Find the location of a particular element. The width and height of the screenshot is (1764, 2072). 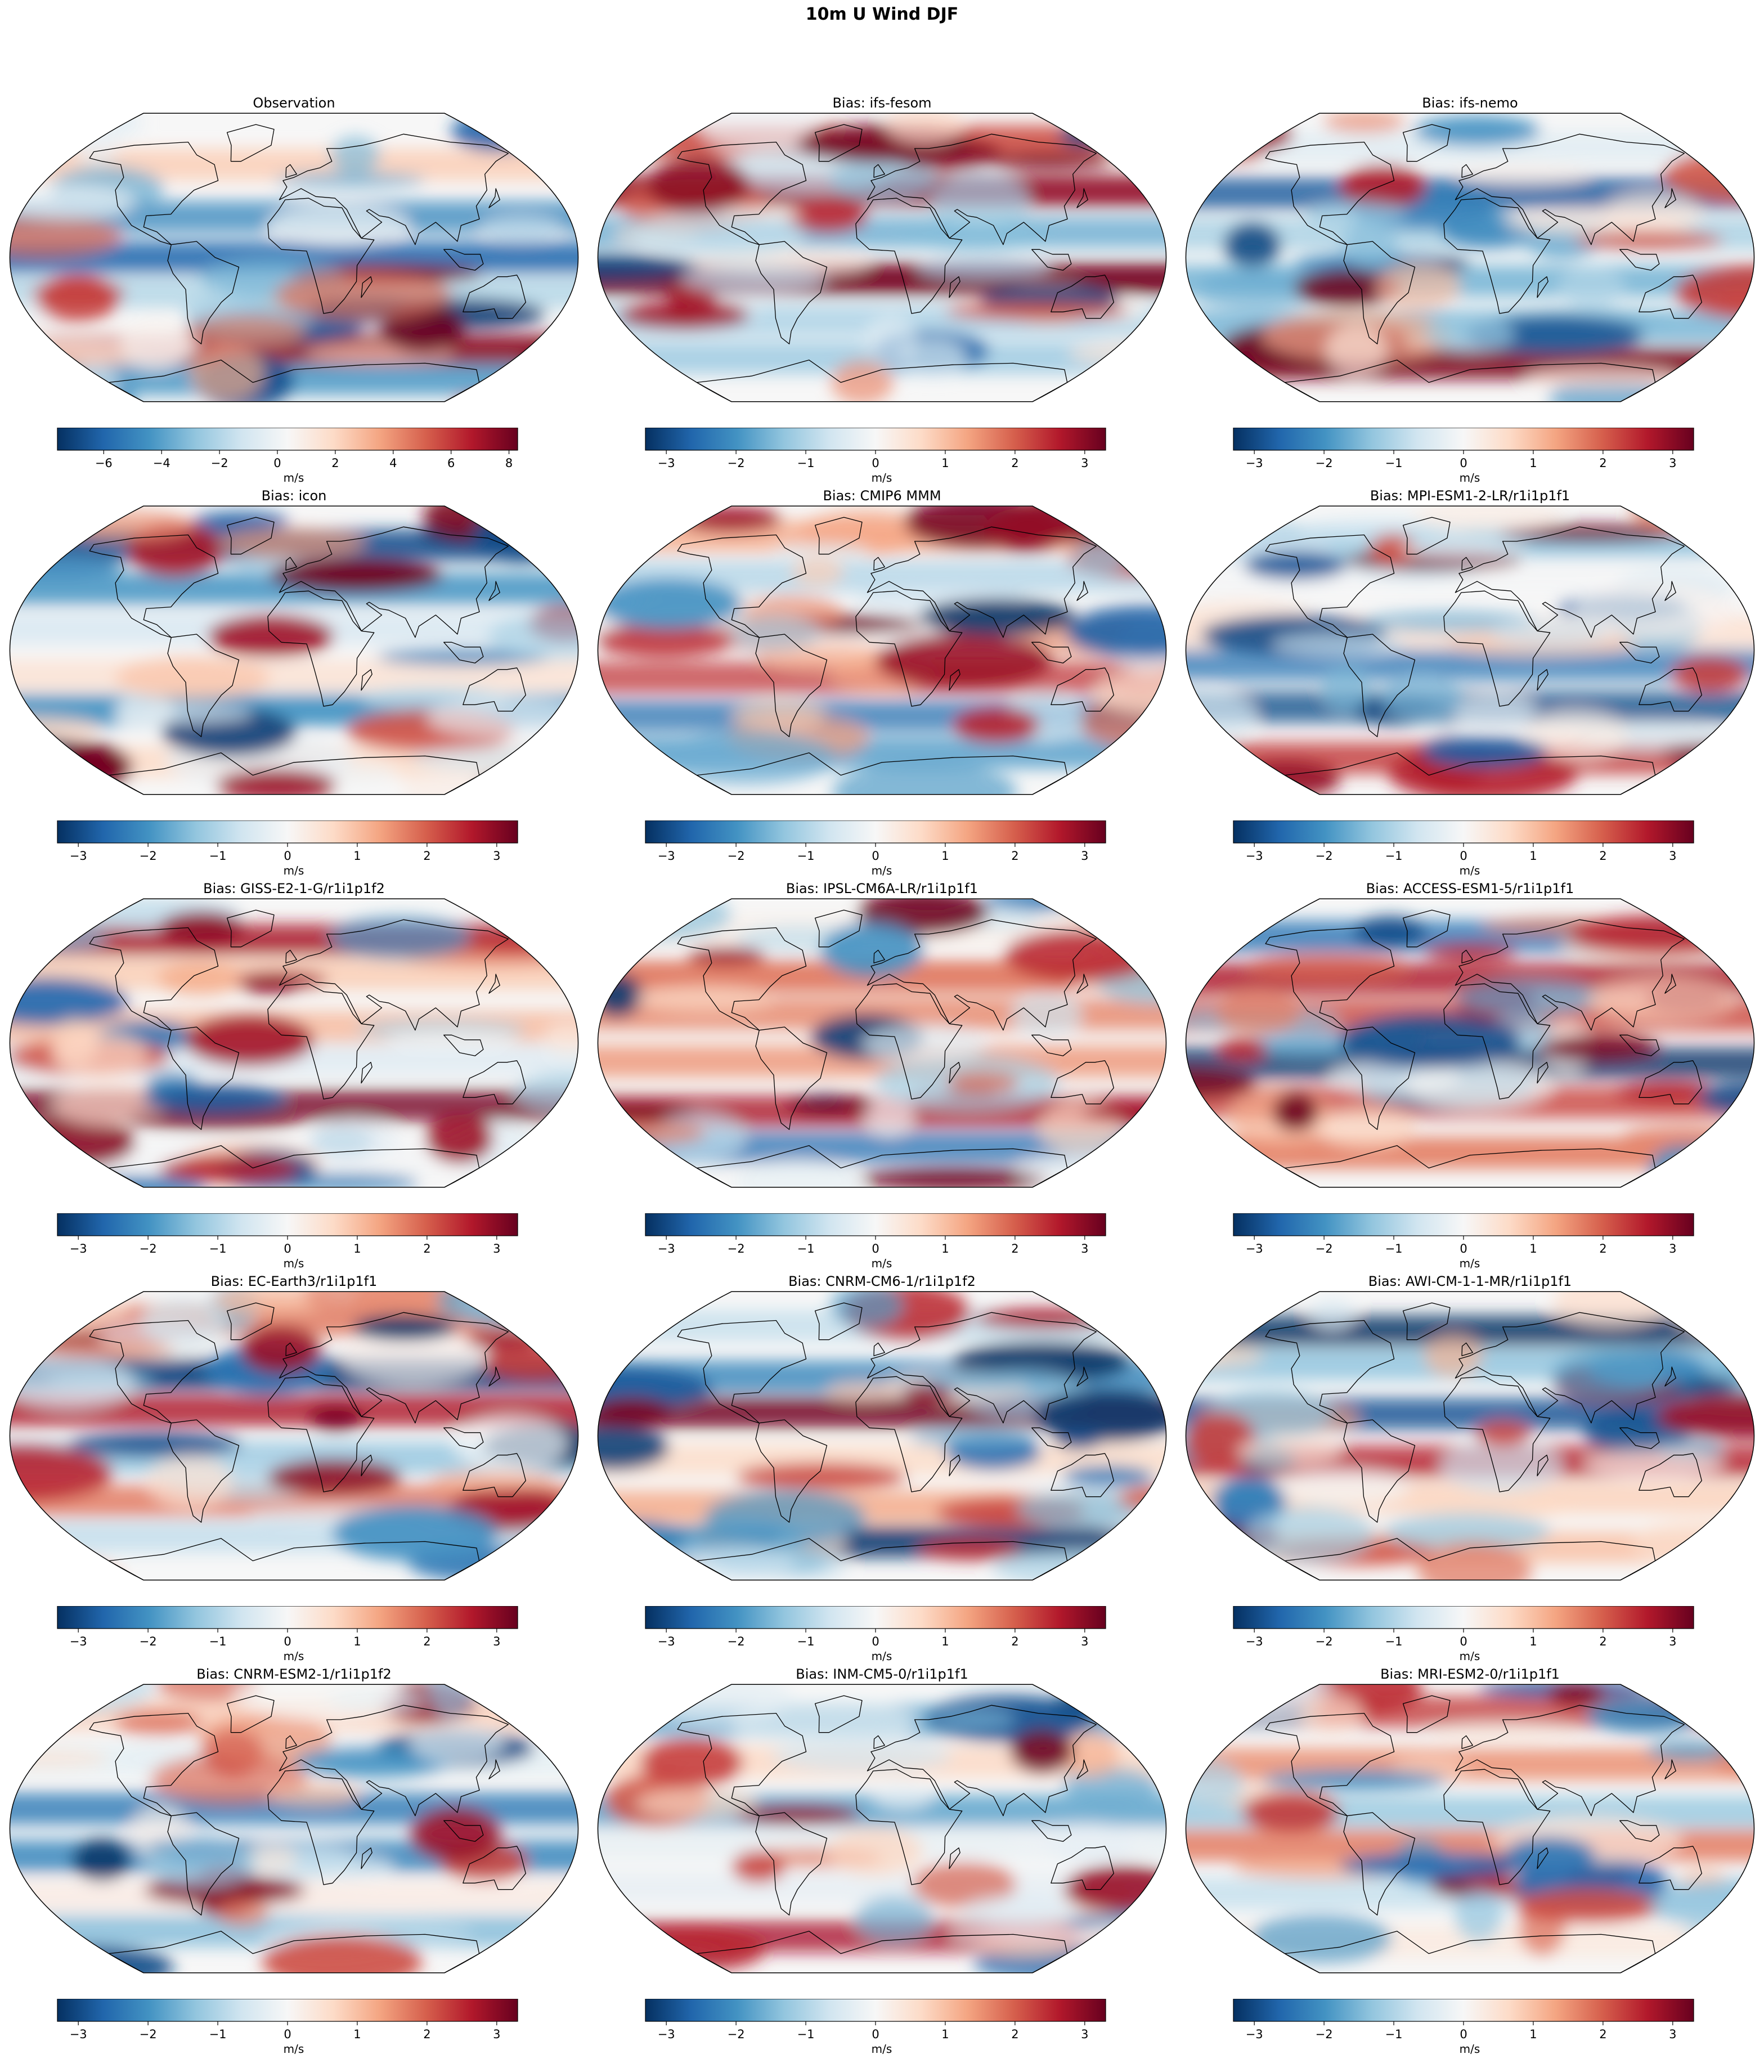

map-panel: Bias: ifs-nemo −3 −2 −1 0 1 2 3 m/s is located at coordinates (1470, 291).